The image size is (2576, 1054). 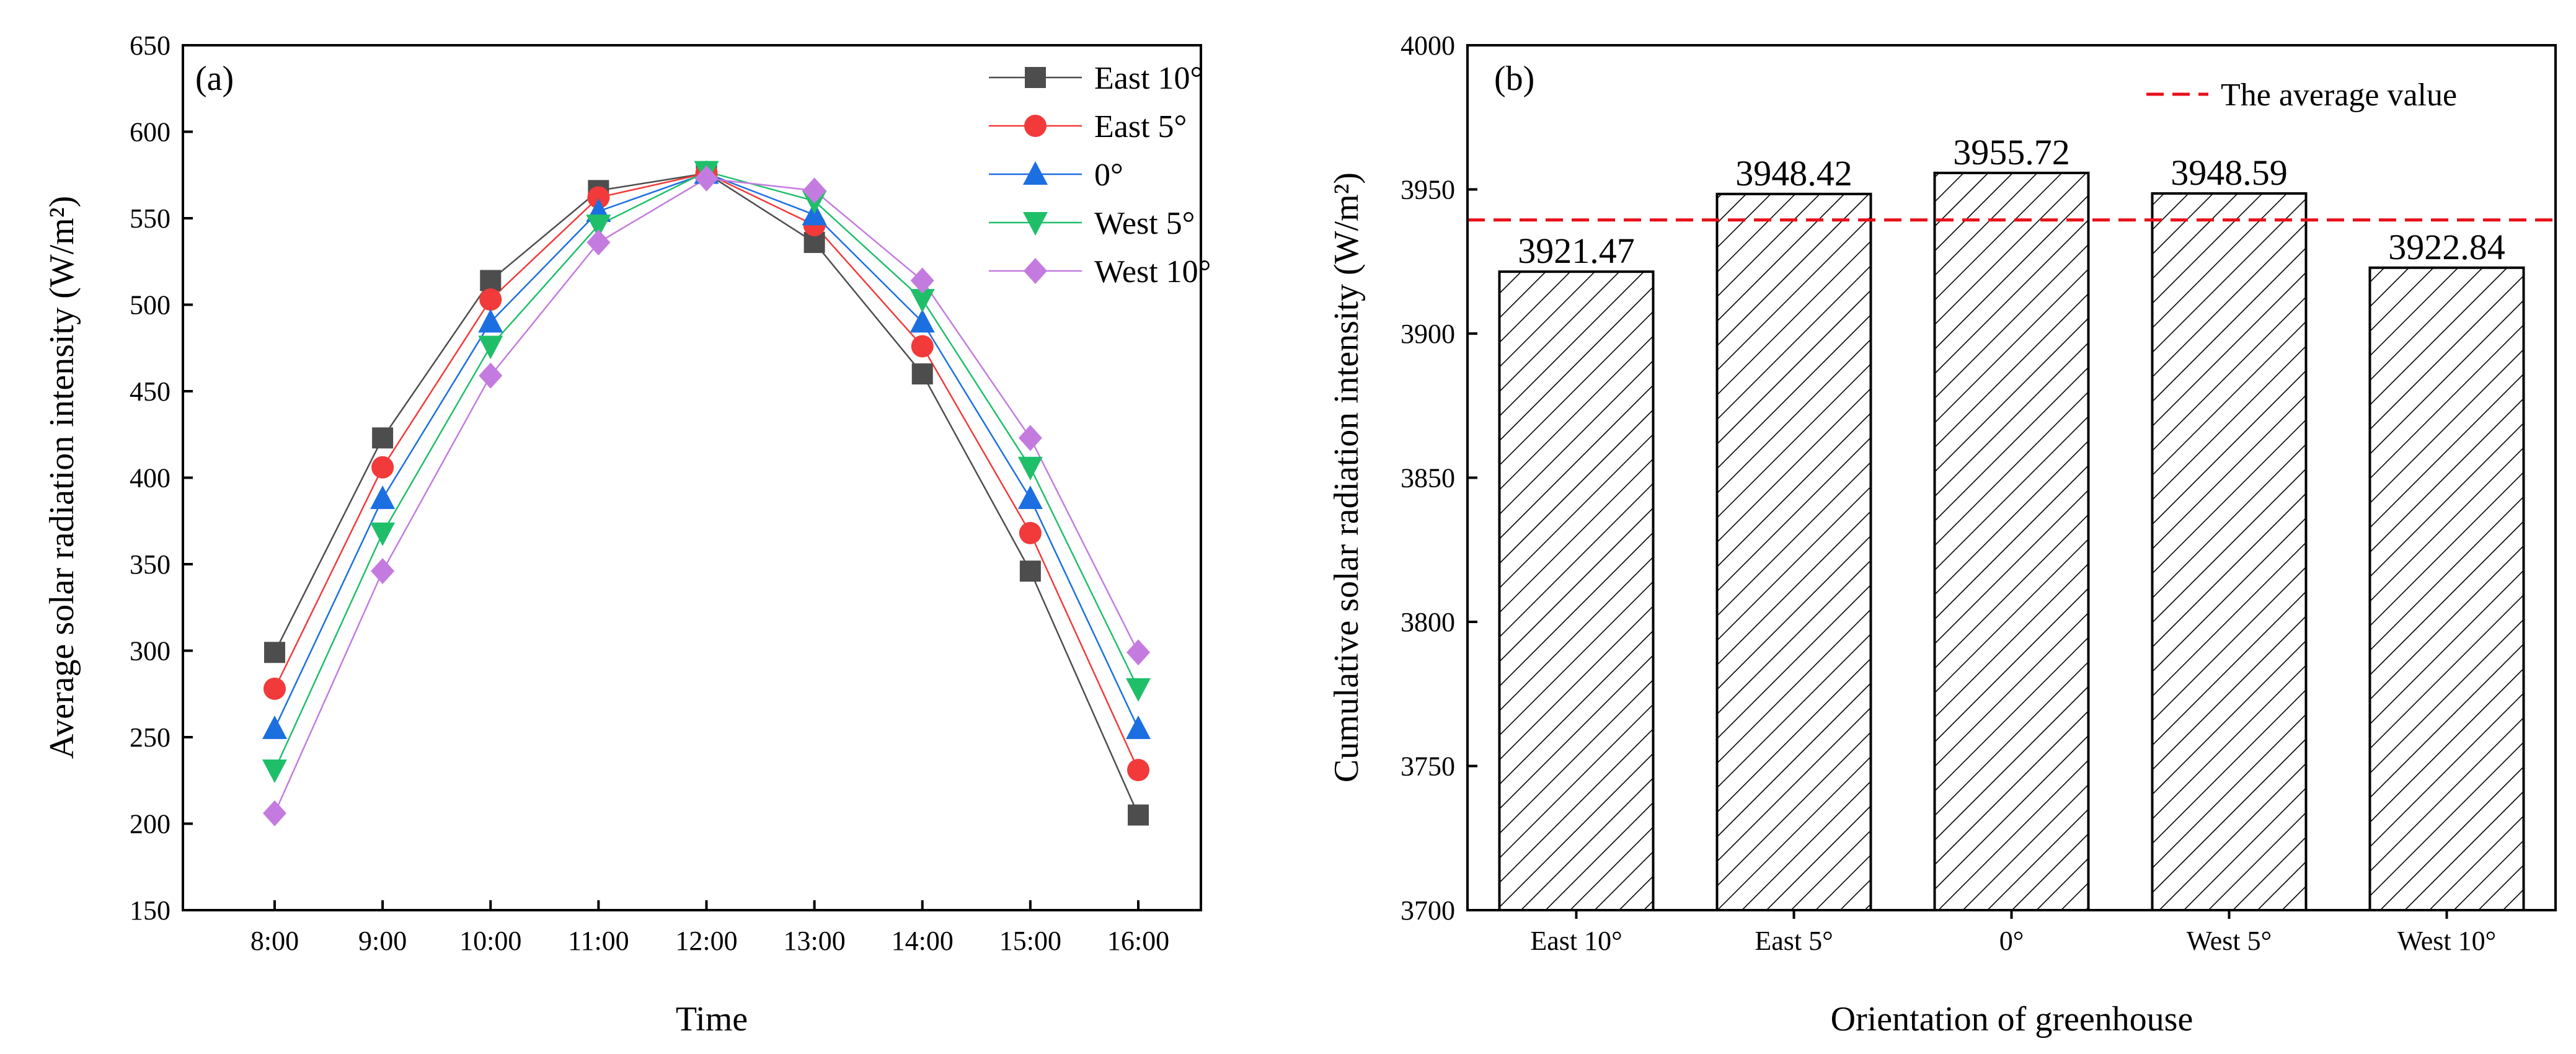 What do you see at coordinates (1108, 175) in the screenshot?
I see `legend-label: 0°` at bounding box center [1108, 175].